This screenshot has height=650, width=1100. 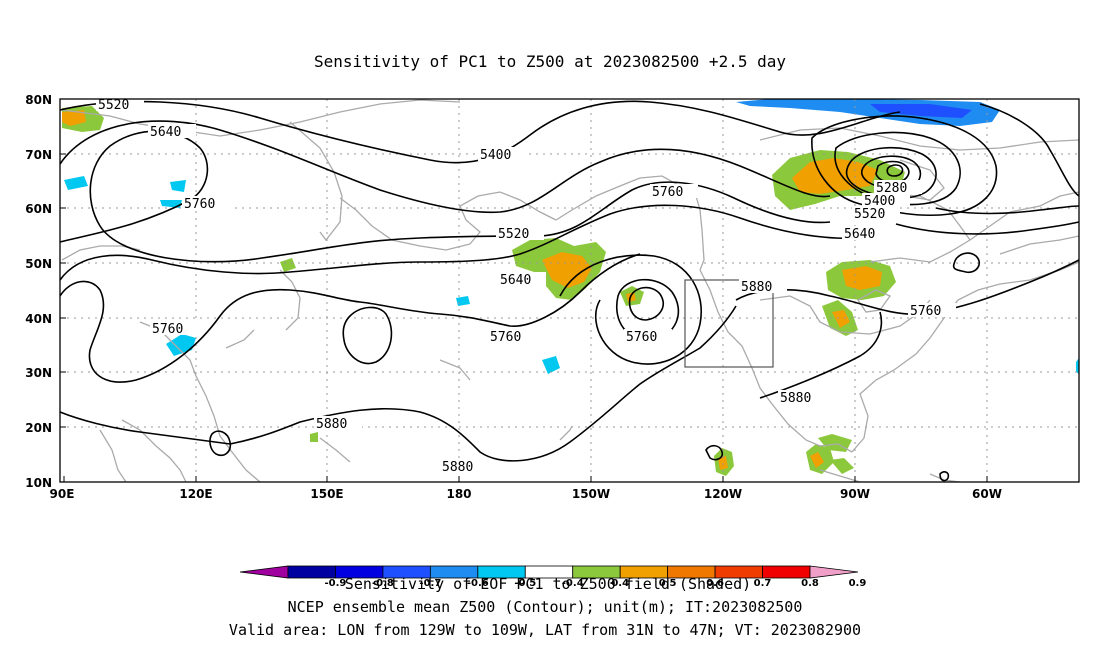 I want to click on colorbar-tick-label: -0.7, so click(x=430, y=583).